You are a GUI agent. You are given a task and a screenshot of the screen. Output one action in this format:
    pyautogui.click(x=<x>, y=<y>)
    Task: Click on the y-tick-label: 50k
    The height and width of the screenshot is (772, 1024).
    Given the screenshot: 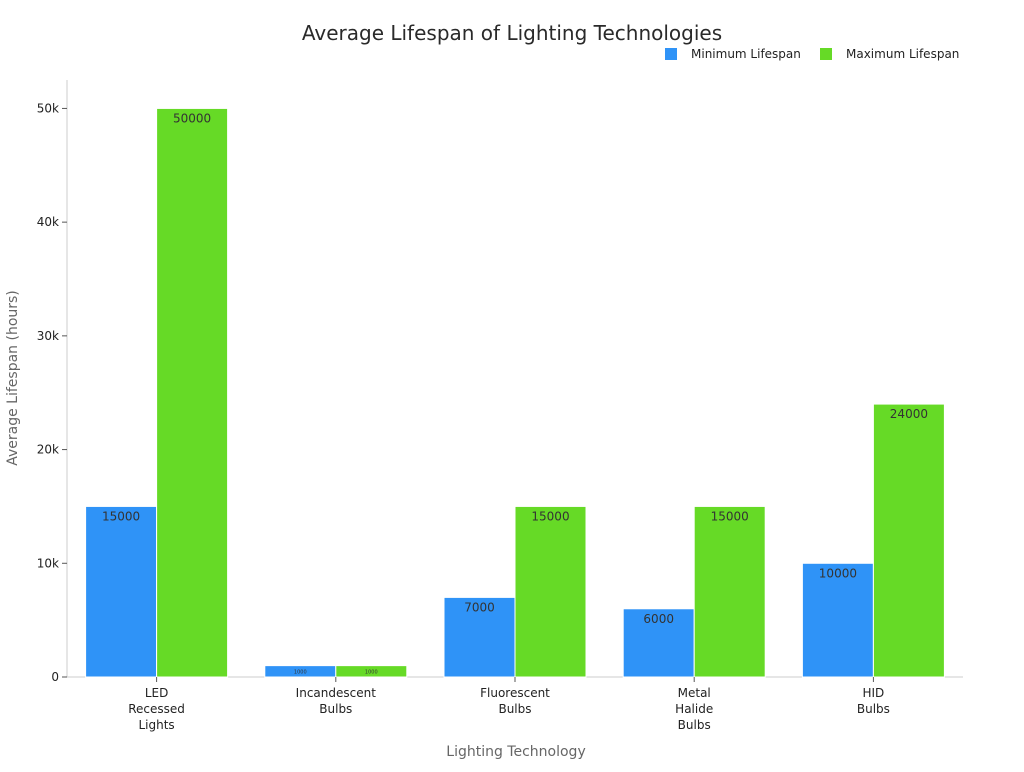 What is the action you would take?
    pyautogui.click(x=48, y=108)
    